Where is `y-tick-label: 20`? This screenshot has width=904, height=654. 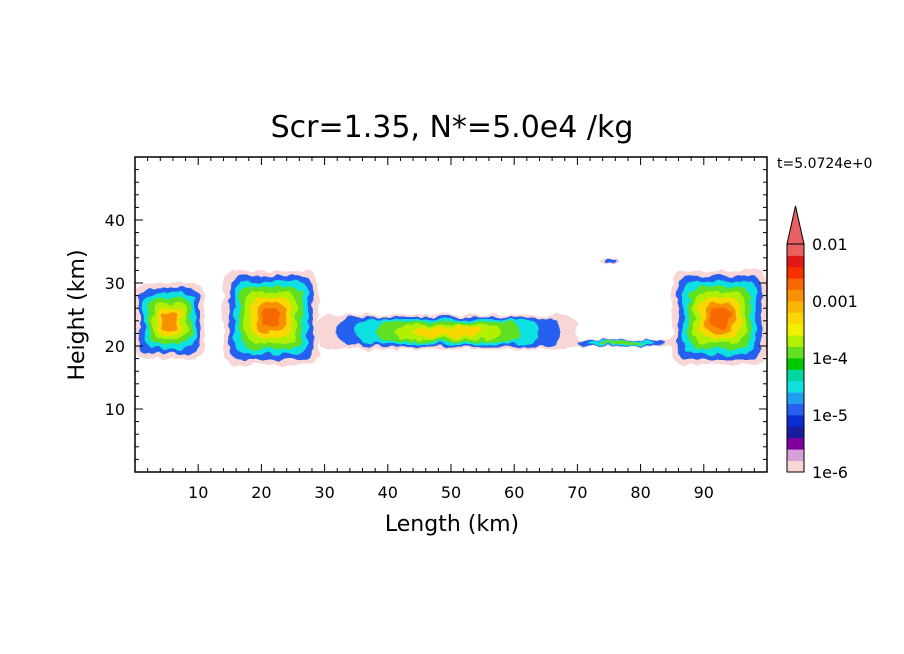
y-tick-label: 20 is located at coordinates (115, 346).